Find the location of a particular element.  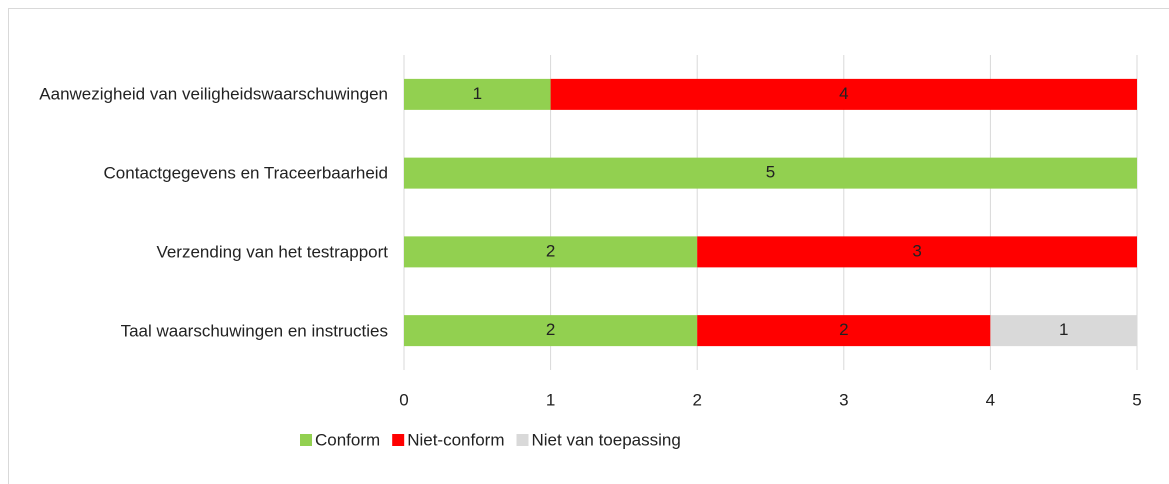

y-tick-label: Verzending van het testrapport is located at coordinates (272, 252).